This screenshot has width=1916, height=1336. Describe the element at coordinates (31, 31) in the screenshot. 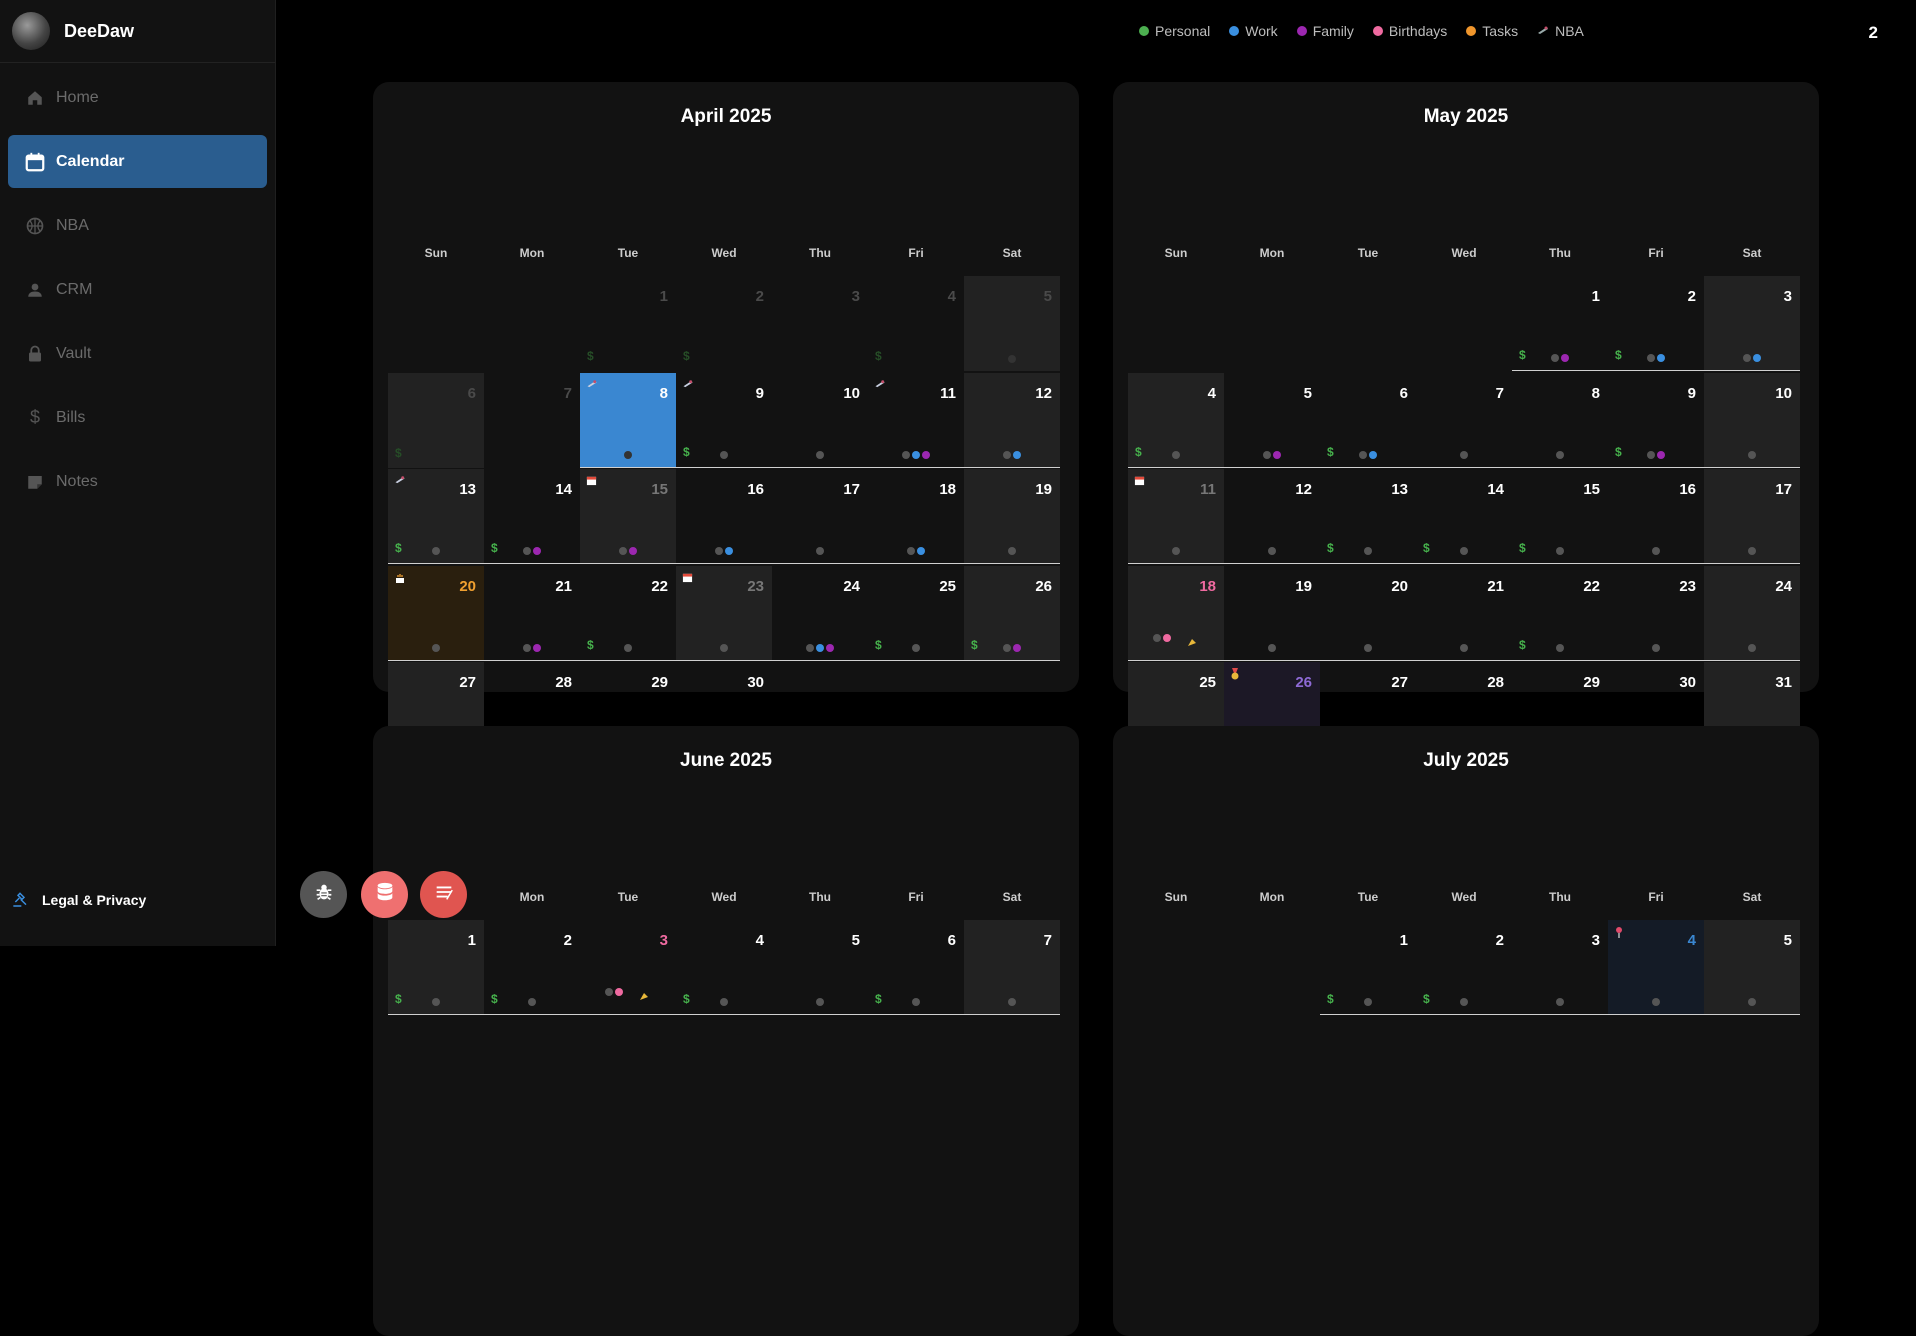

I see `avatar` at that location.